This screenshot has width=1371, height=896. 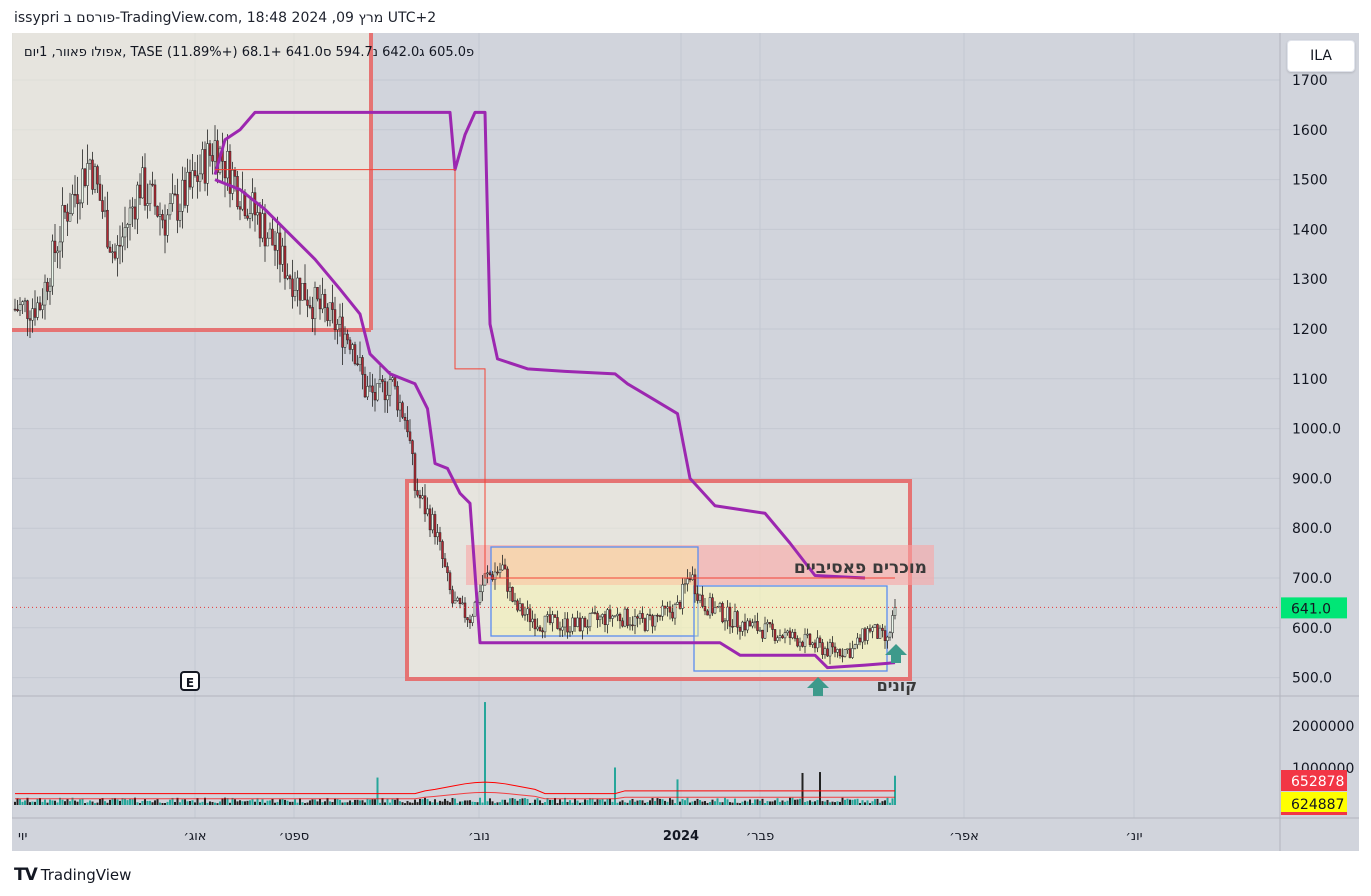 What do you see at coordinates (1312, 629) in the screenshot?
I see `price-tick-label: 600.0` at bounding box center [1312, 629].